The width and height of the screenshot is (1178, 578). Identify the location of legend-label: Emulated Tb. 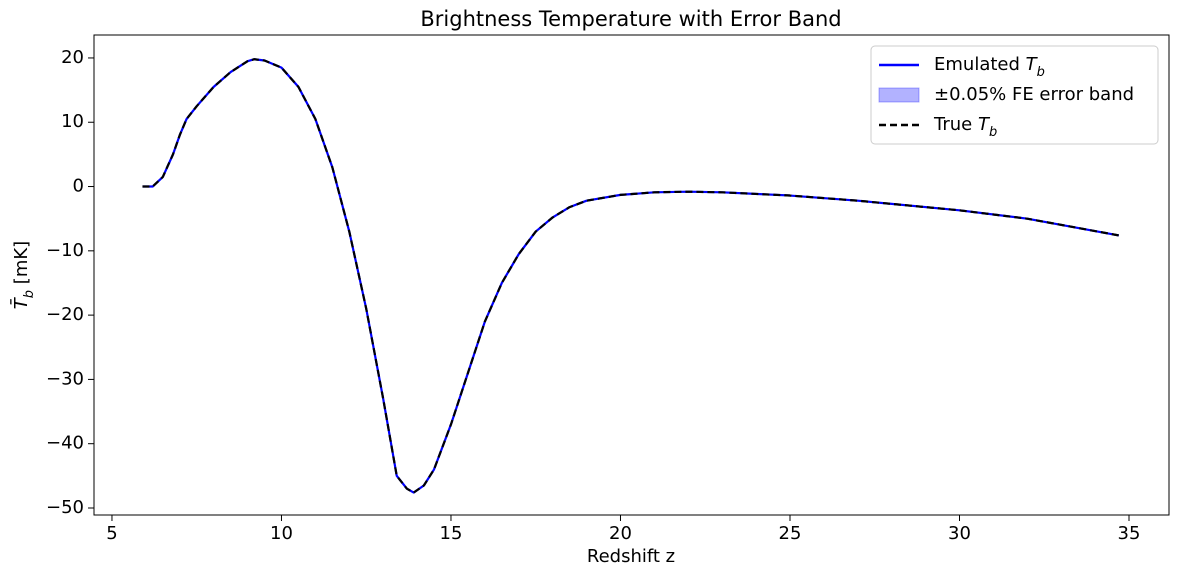
(989, 67).